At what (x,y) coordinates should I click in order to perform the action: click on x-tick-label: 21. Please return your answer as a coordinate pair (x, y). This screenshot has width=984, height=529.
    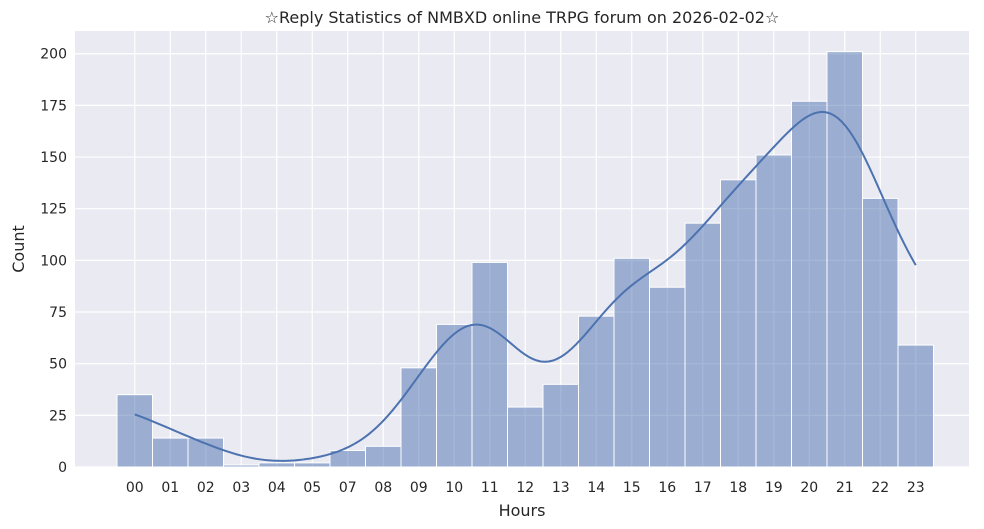
    Looking at the image, I should click on (845, 488).